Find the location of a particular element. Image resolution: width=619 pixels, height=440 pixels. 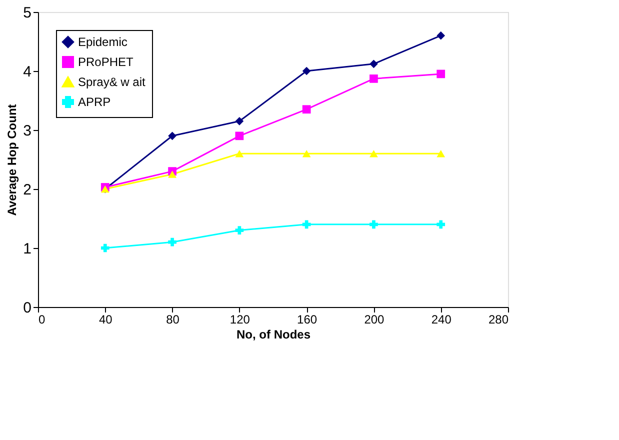

y-tick-label: 5 is located at coordinates (27, 13).